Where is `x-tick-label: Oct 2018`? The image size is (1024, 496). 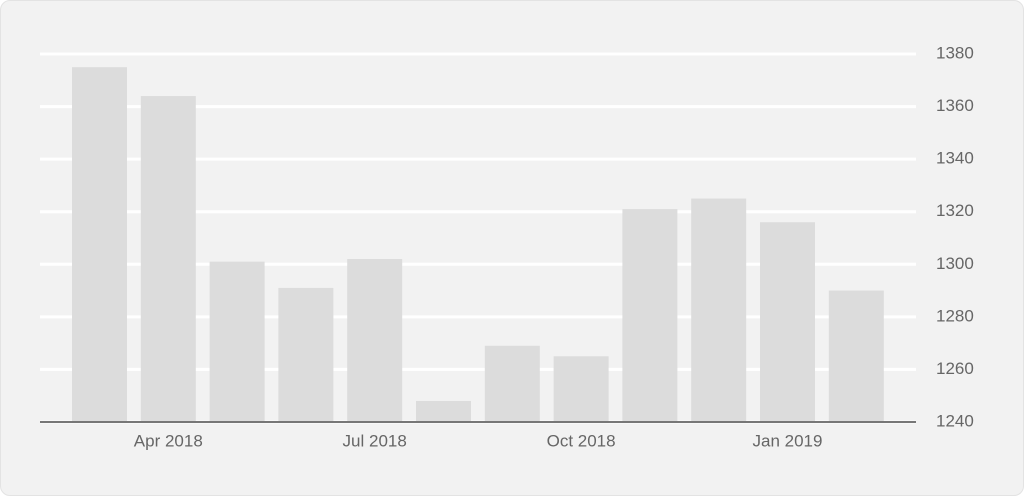
x-tick-label: Oct 2018 is located at coordinates (581, 440).